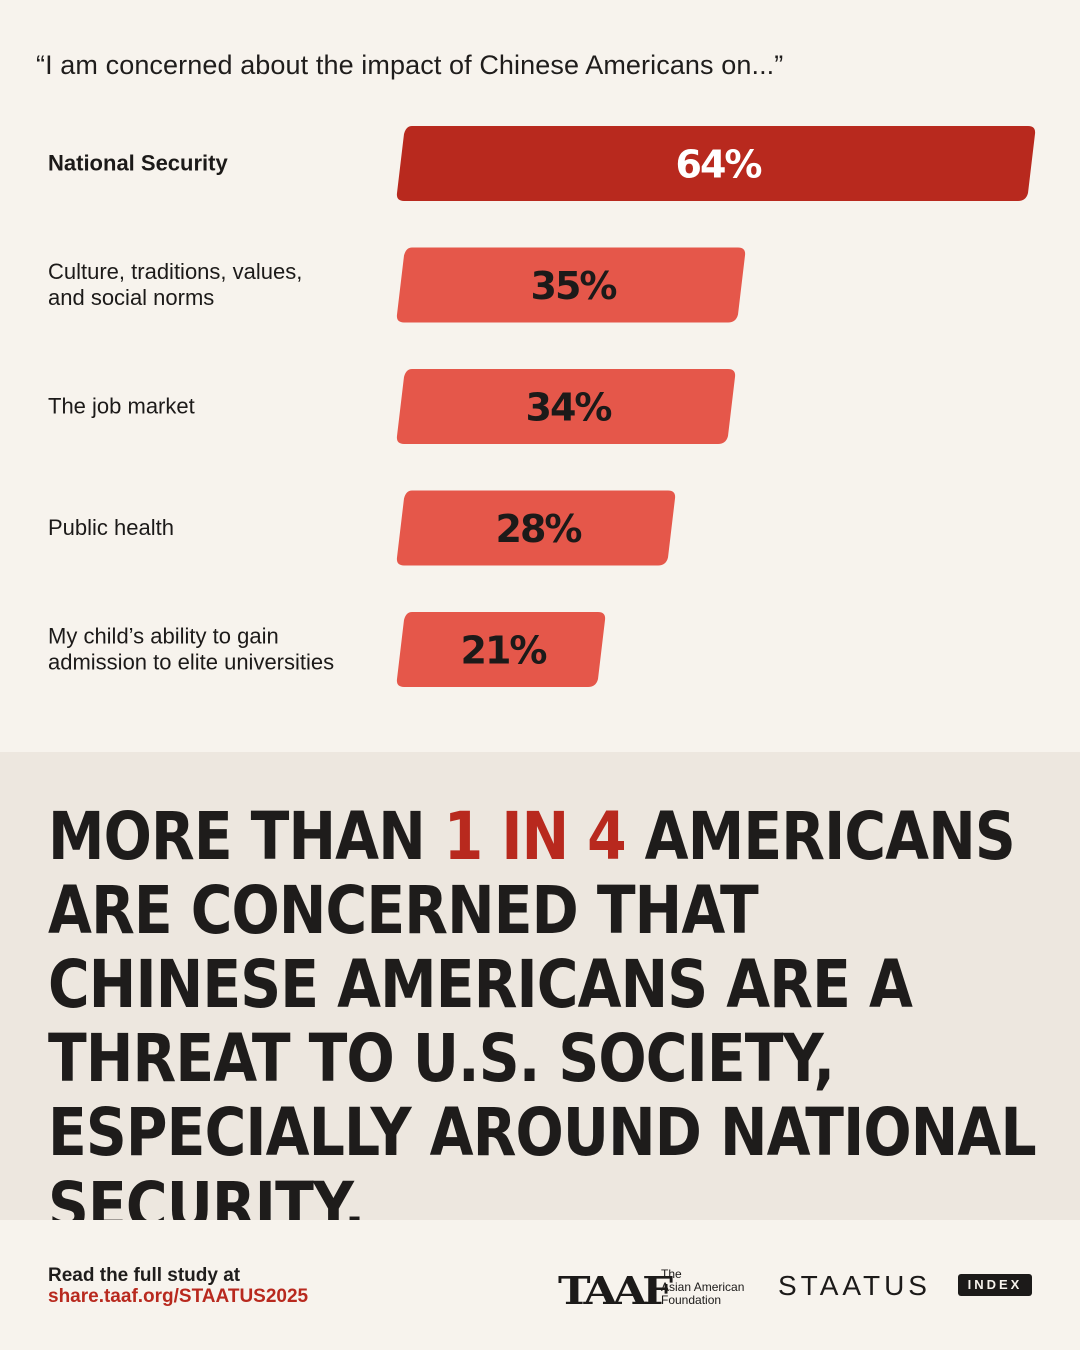 The height and width of the screenshot is (1350, 1080). I want to click on taaf-name: The Asian American Foundation, so click(716, 1287).